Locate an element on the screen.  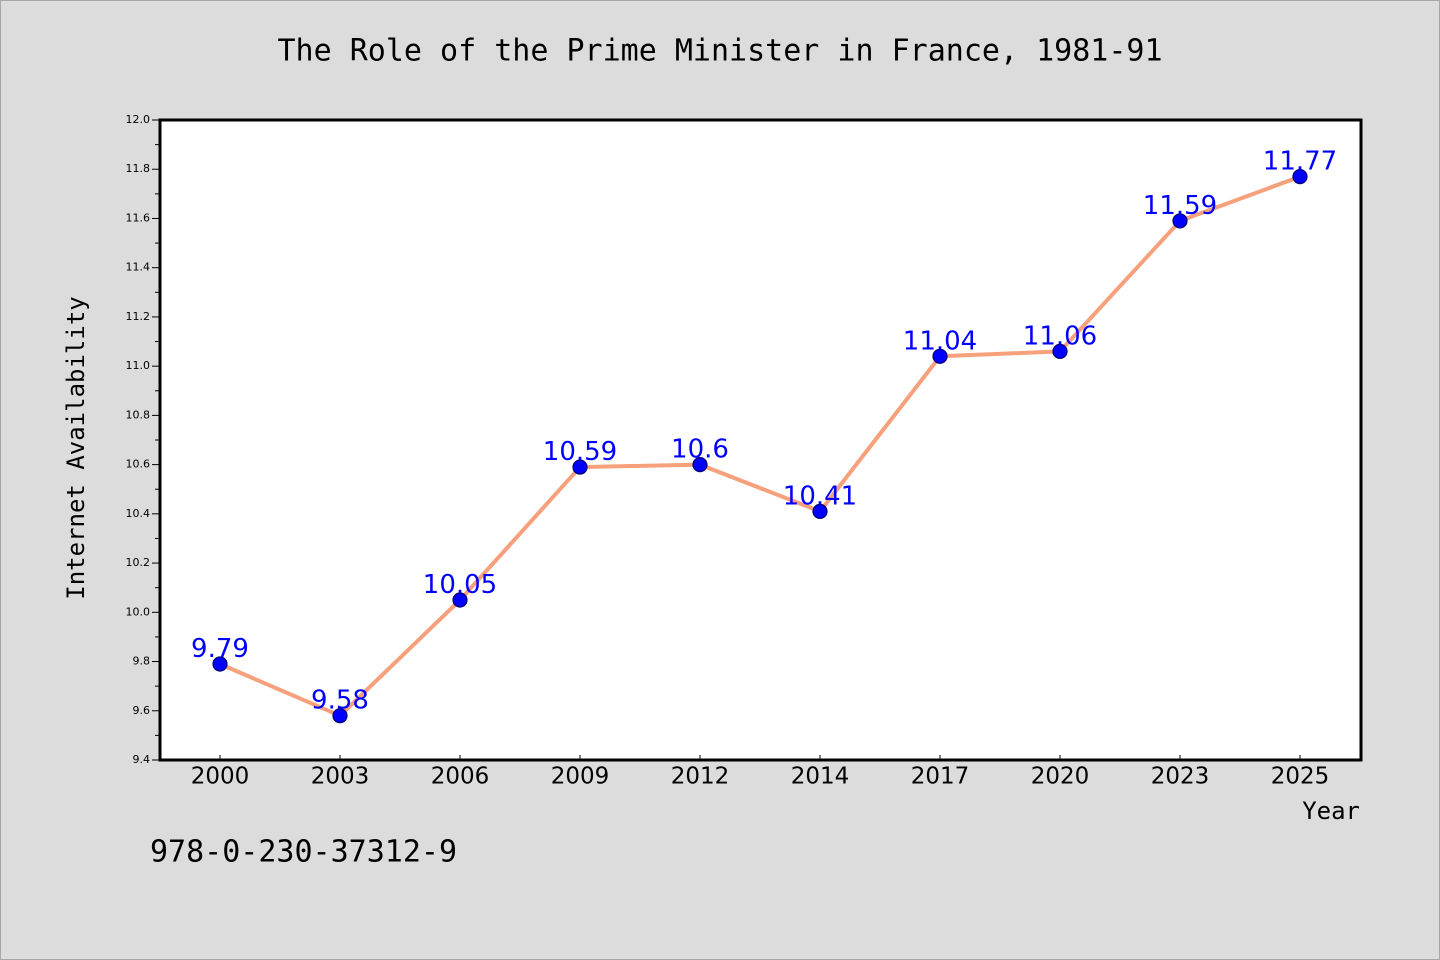
x-tick-label: 2009 is located at coordinates (580, 777).